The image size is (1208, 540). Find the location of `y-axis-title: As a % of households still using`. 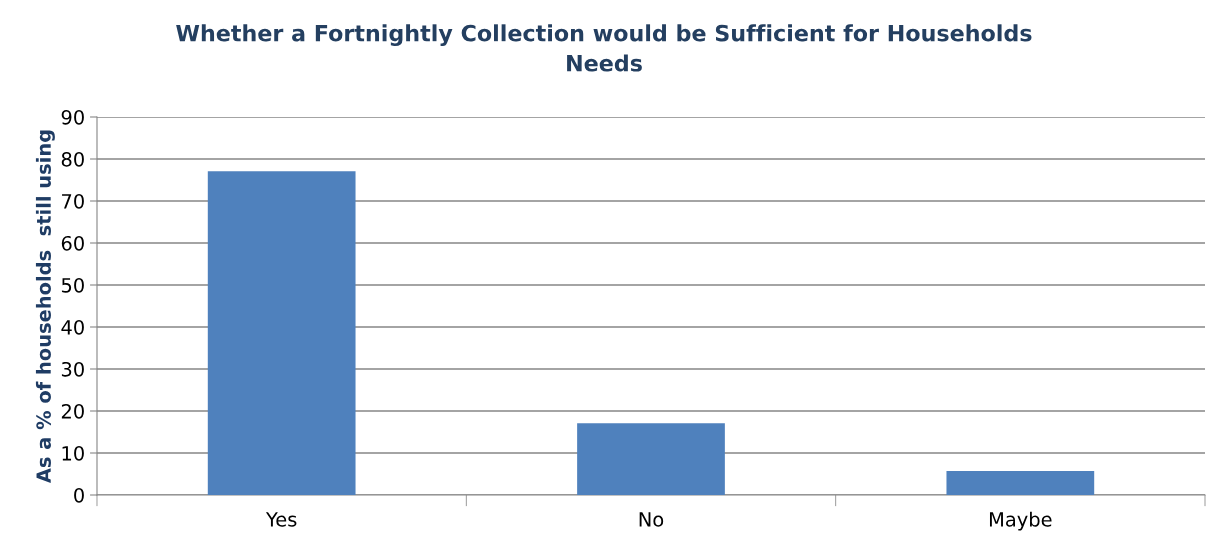

y-axis-title: As a % of households still using is located at coordinates (45, 307).